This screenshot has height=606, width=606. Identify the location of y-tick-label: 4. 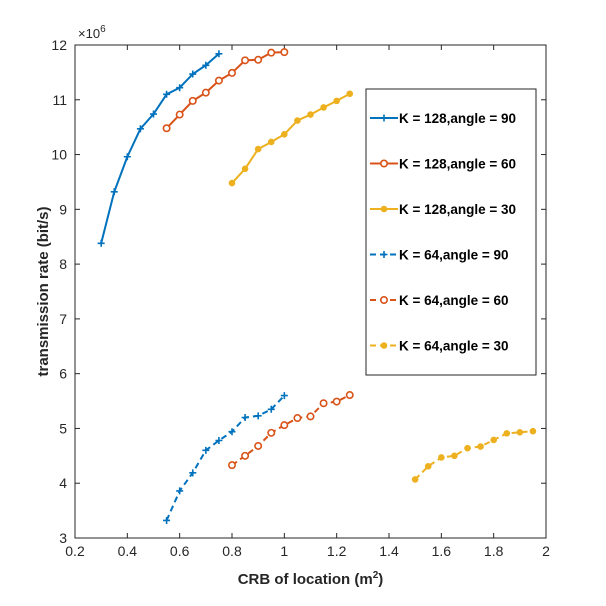
(63, 483).